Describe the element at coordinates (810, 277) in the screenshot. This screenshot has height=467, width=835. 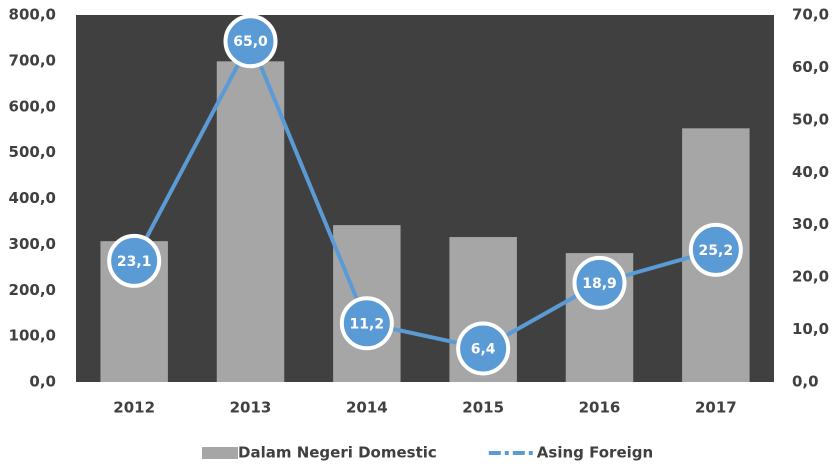
I see `y2-tick-label: 20,0` at that location.